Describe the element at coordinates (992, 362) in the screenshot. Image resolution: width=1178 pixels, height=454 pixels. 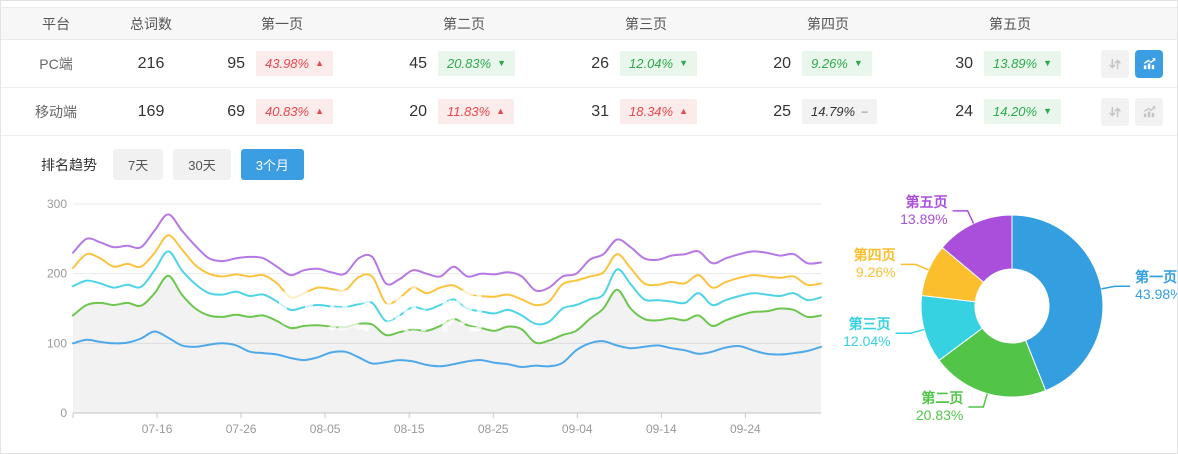
I see `donut-slice-第二页` at that location.